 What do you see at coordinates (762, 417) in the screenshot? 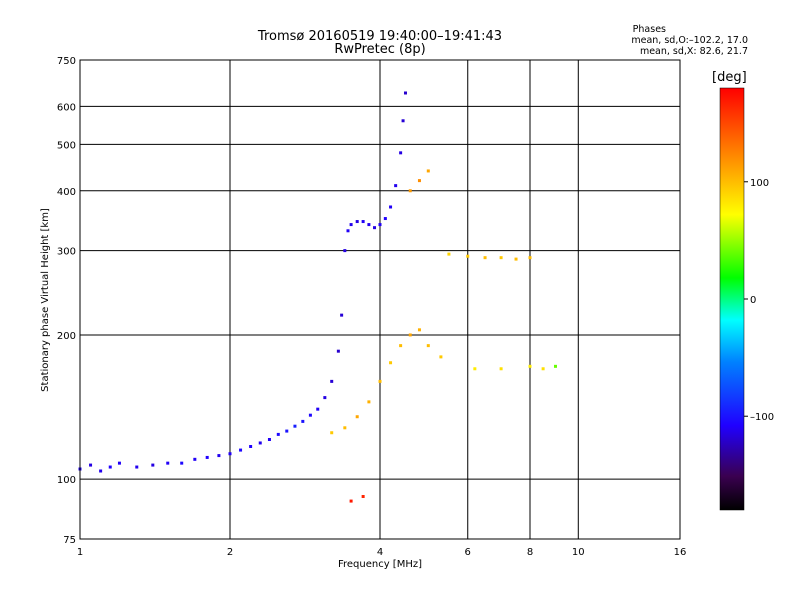
I see `colorbar-tick-label: –100` at bounding box center [762, 417].